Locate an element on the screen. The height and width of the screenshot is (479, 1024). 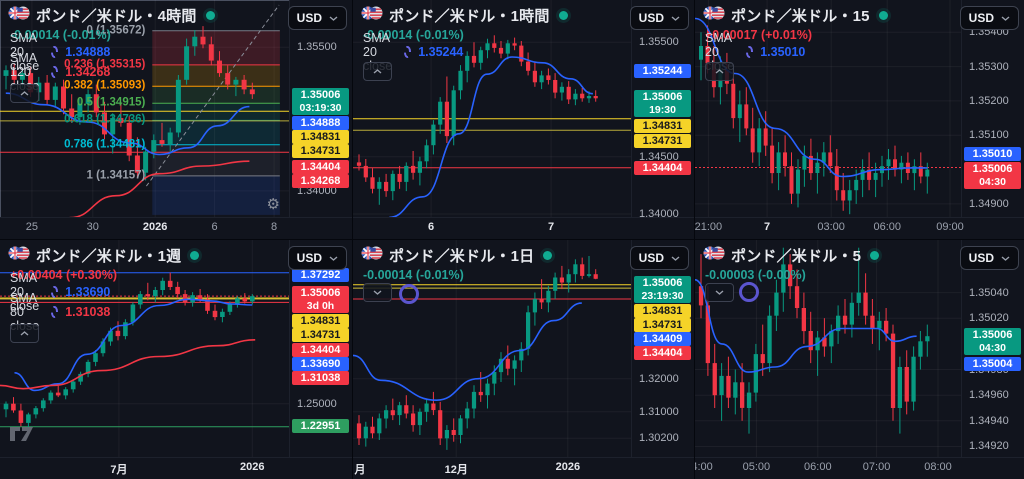
time-axis: 月 12月 2026 is located at coordinates (523, 468).